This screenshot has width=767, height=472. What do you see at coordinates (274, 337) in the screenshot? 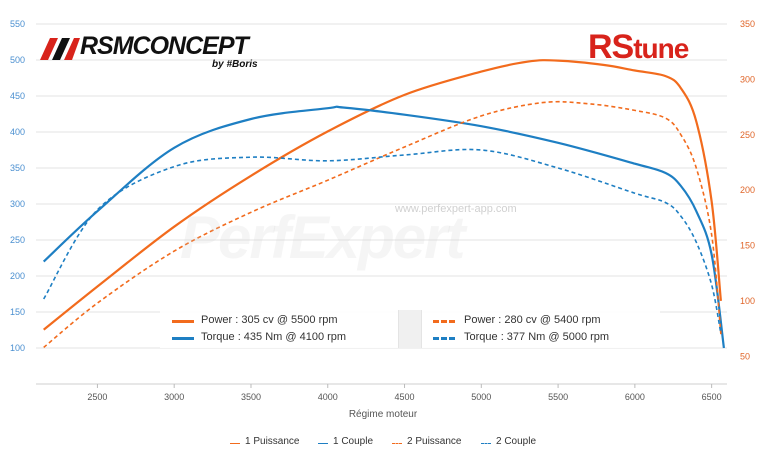
I see `legend-label-2: Torque : 435 Nm @ 4100 rpm` at bounding box center [274, 337].